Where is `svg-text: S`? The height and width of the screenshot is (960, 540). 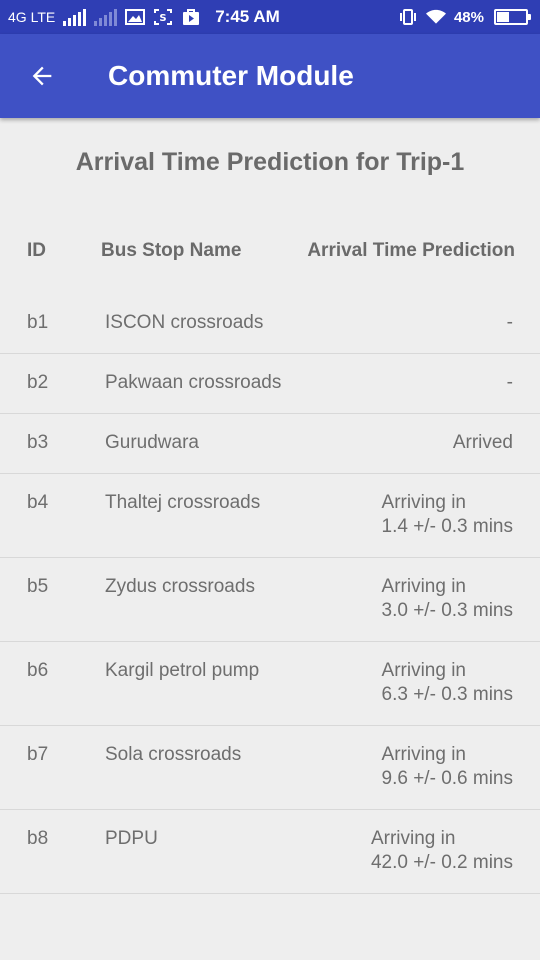 svg-text: S is located at coordinates (163, 18).